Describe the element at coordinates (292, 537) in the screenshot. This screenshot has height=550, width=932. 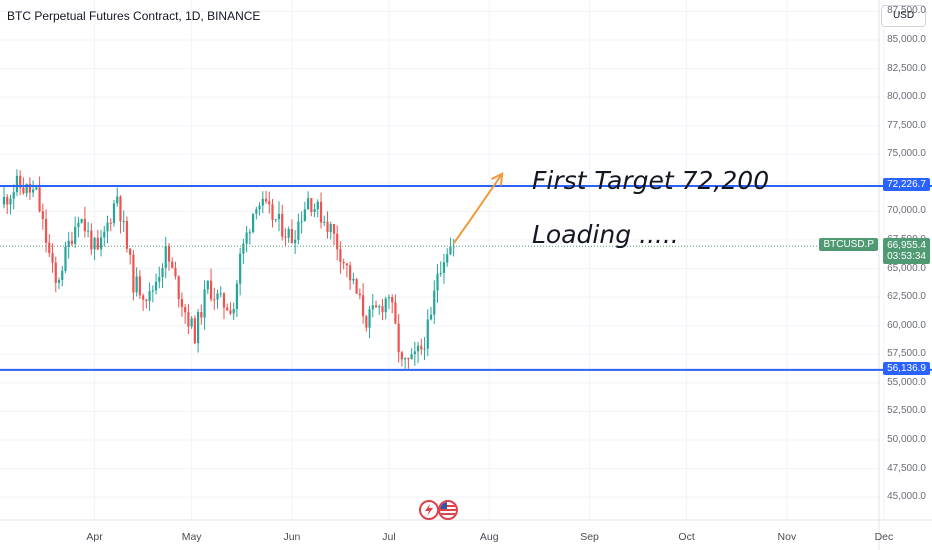
I see `time-tick-label: Jun` at that location.